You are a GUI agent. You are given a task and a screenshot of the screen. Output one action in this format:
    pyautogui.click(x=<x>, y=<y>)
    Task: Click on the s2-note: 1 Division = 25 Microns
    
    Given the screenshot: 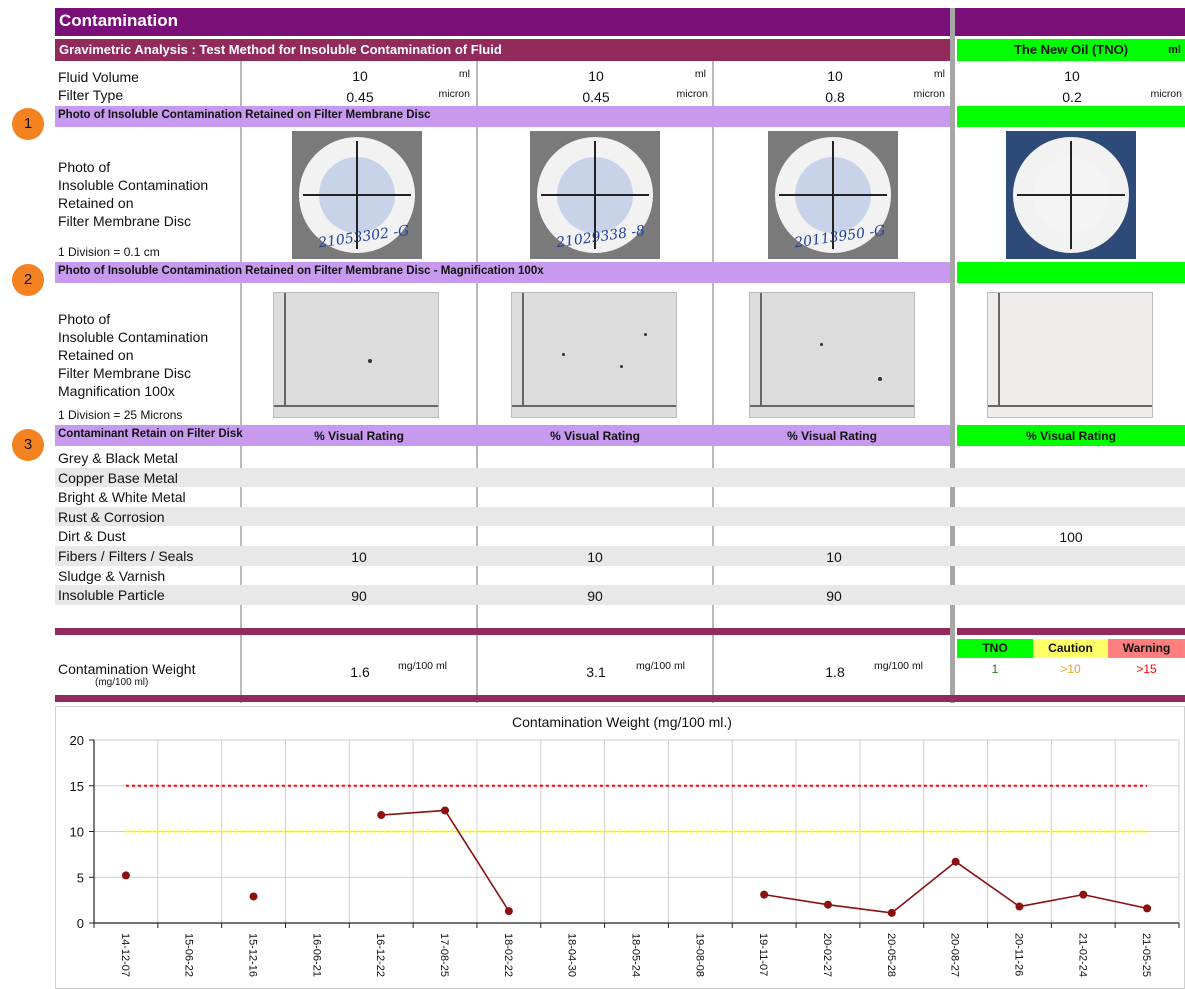 What is the action you would take?
    pyautogui.click(x=120, y=415)
    